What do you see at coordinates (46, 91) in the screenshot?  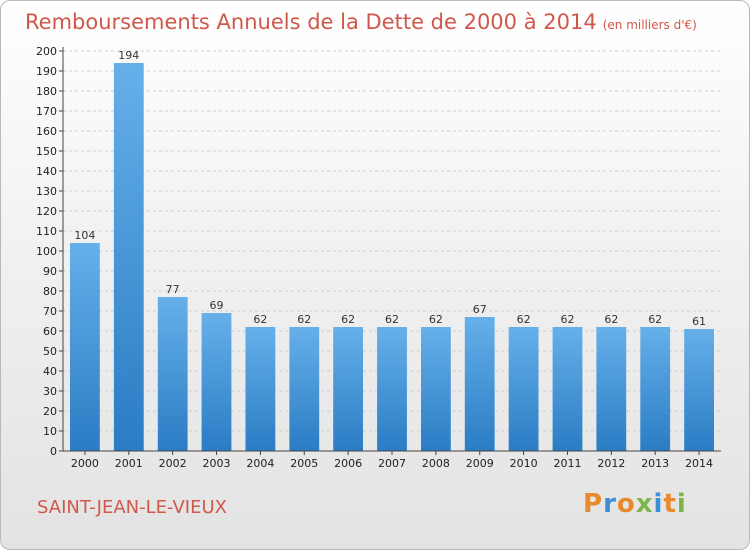 I see `y-tick-label: 180` at bounding box center [46, 91].